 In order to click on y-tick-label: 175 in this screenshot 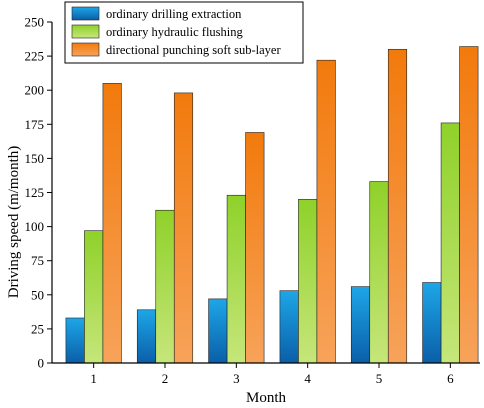, I will do `click(35, 124)`.